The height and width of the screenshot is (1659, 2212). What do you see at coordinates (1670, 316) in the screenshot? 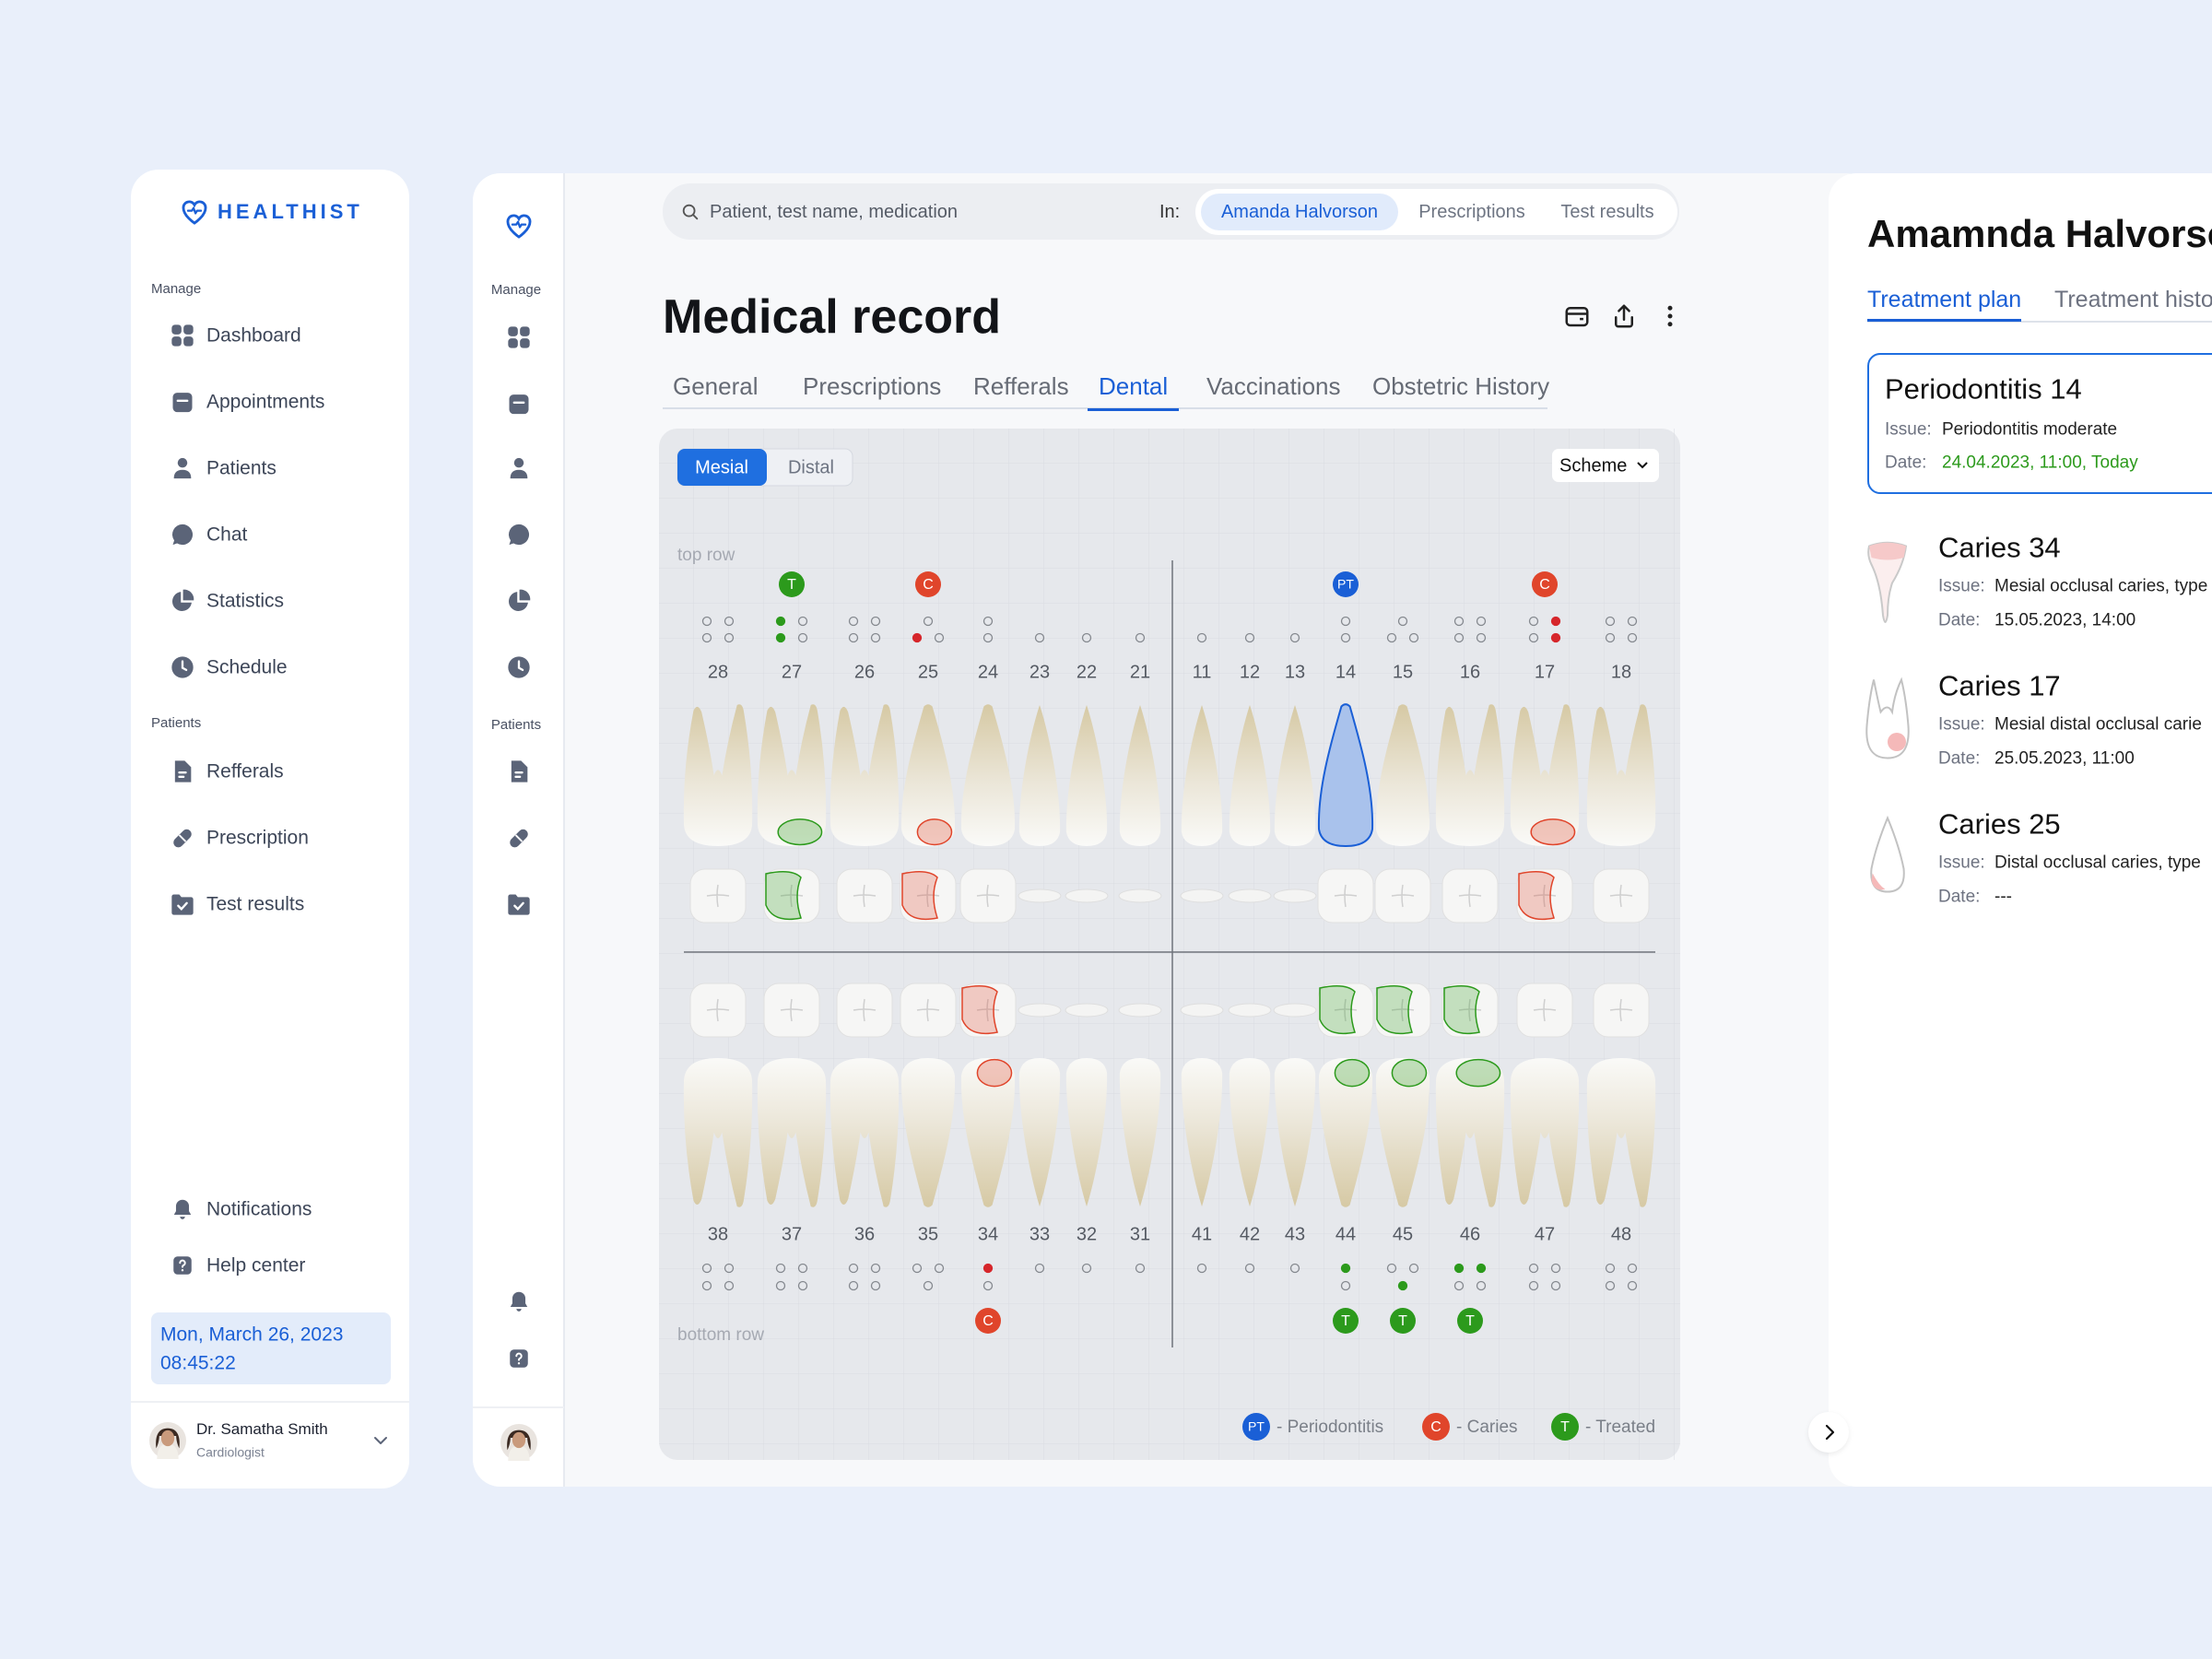
I see `header-action` at bounding box center [1670, 316].